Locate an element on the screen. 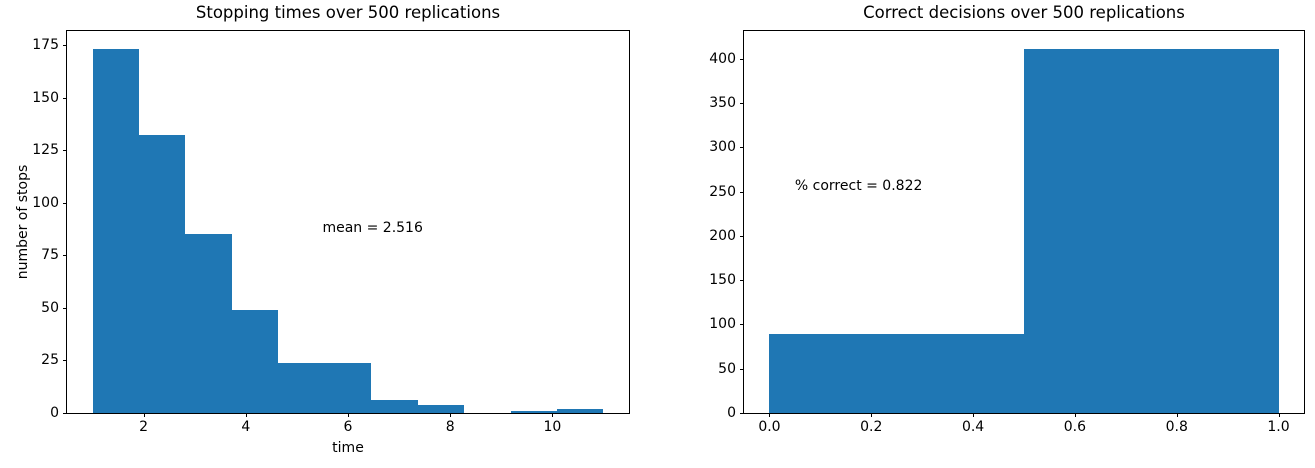  x-axis-tick-label: 0.2 is located at coordinates (871, 427).